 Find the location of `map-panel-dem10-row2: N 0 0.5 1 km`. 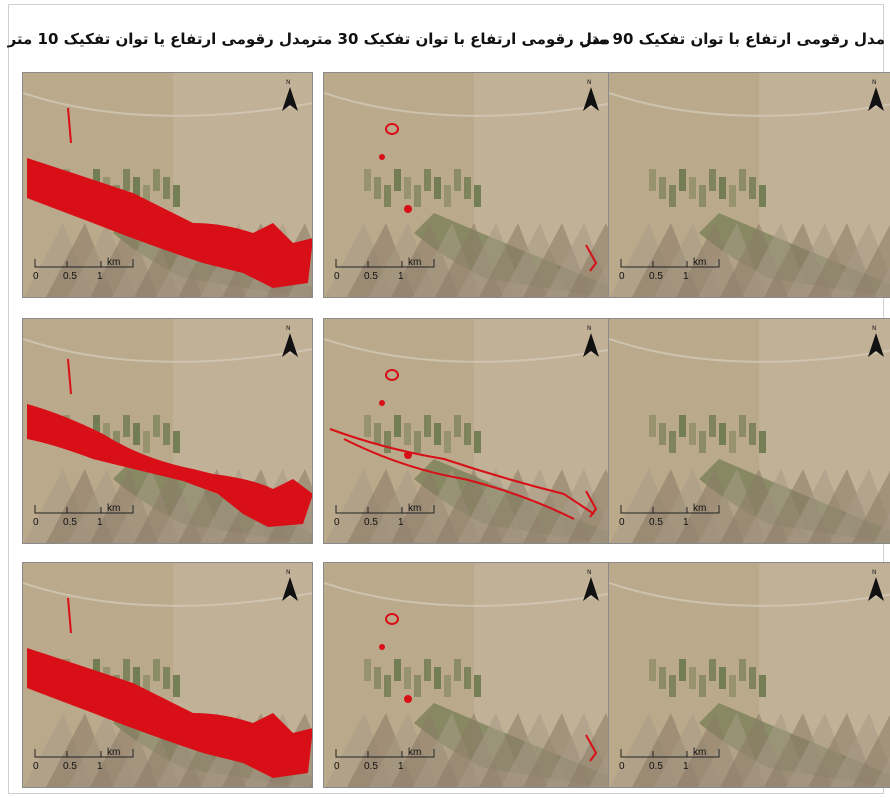

map-panel-dem10-row2: N 0 0.5 1 km is located at coordinates (167, 431).